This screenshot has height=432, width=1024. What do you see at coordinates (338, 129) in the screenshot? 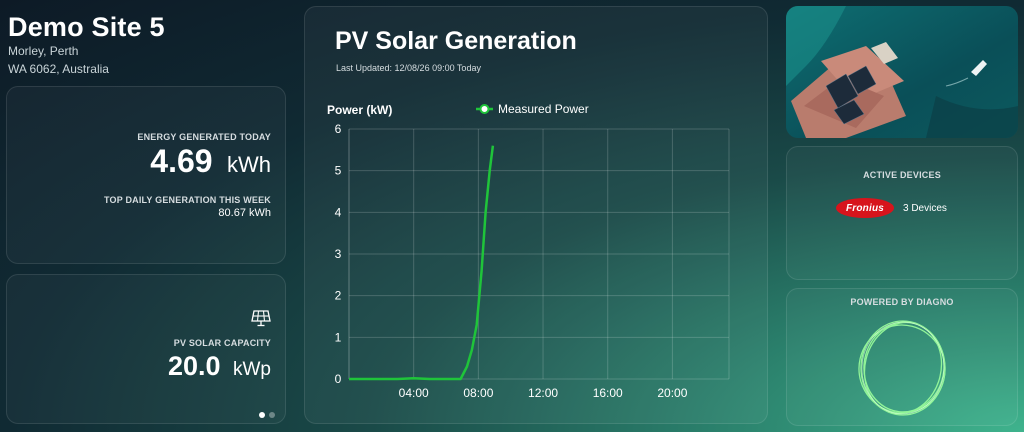
I see `y-tick-label: 6` at bounding box center [338, 129].